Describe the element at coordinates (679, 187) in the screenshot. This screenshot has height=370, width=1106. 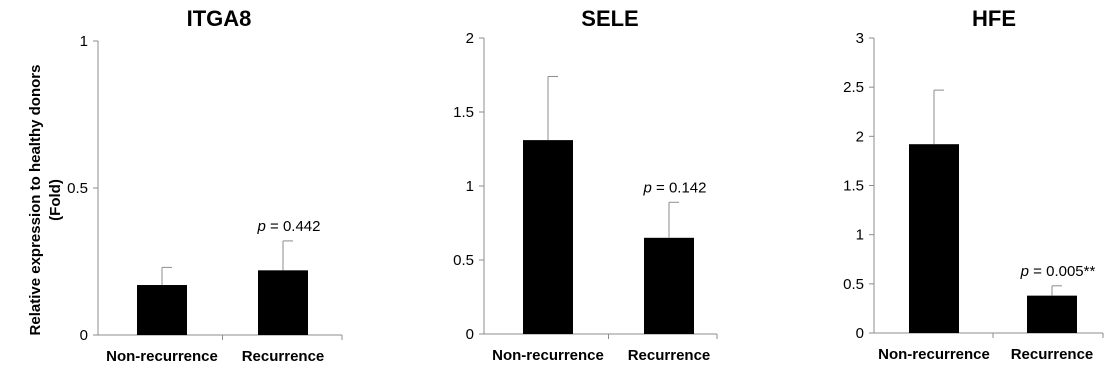
I see `p-value-text: = 0.142` at that location.